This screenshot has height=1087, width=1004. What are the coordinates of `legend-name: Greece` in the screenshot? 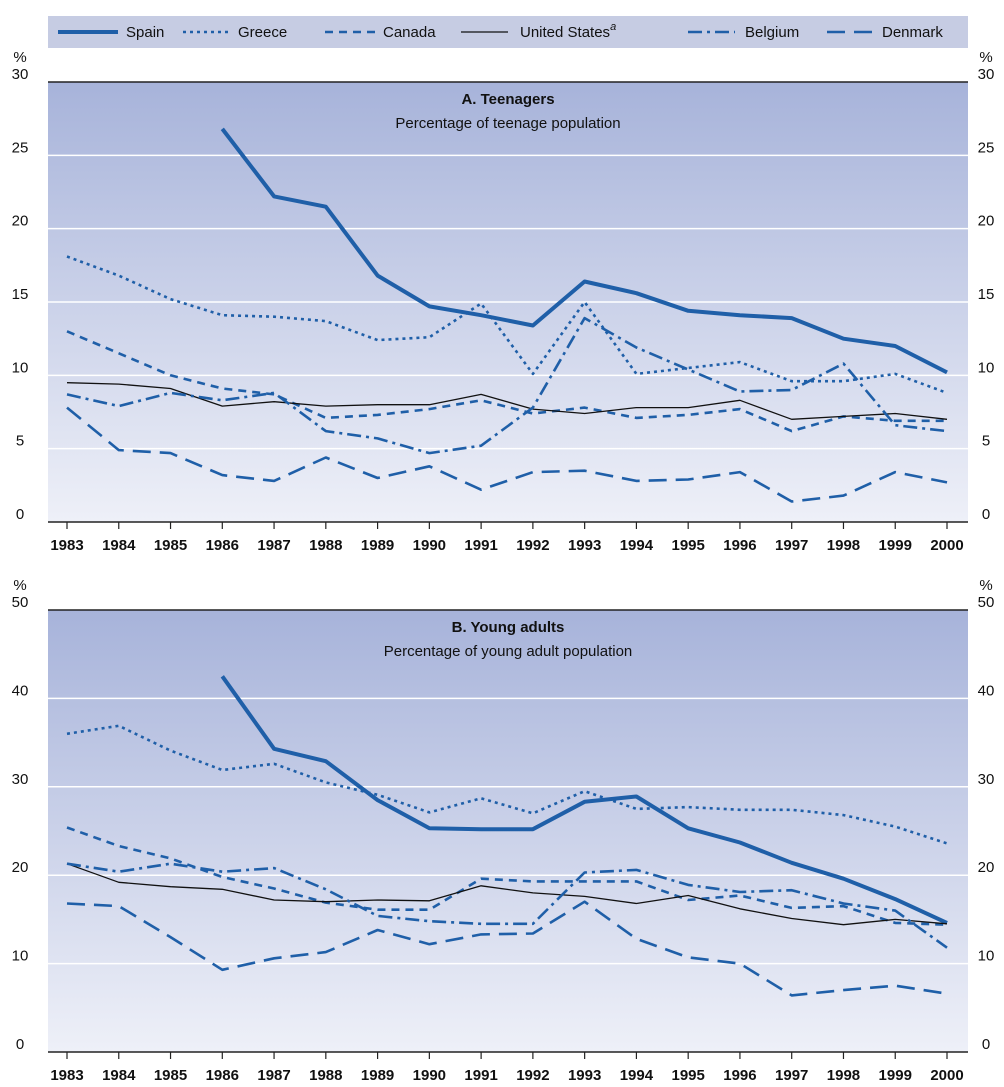 It's located at (262, 32).